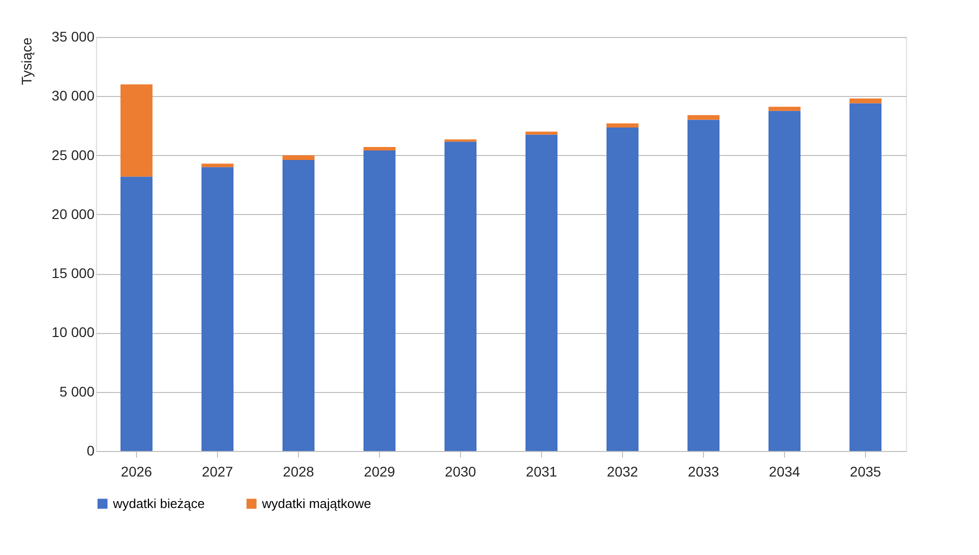 Image resolution: width=979 pixels, height=555 pixels. Describe the element at coordinates (542, 472) in the screenshot. I see `x-tick-label: 2031` at that location.